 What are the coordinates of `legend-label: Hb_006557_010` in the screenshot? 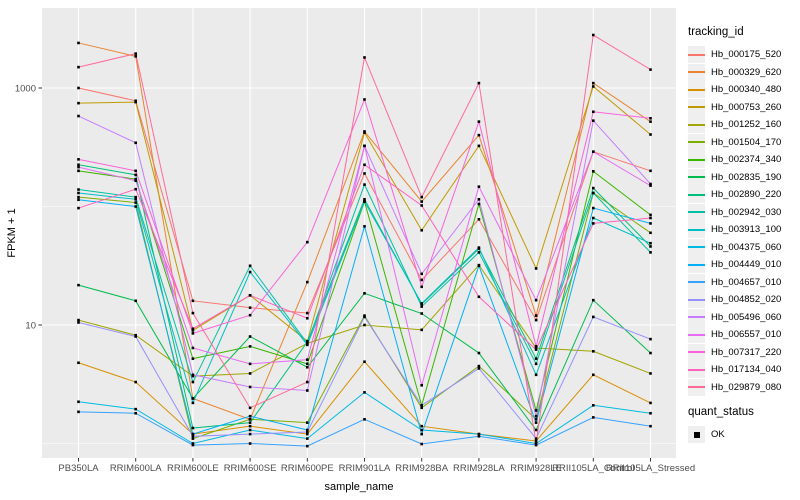 It's located at (746, 335).